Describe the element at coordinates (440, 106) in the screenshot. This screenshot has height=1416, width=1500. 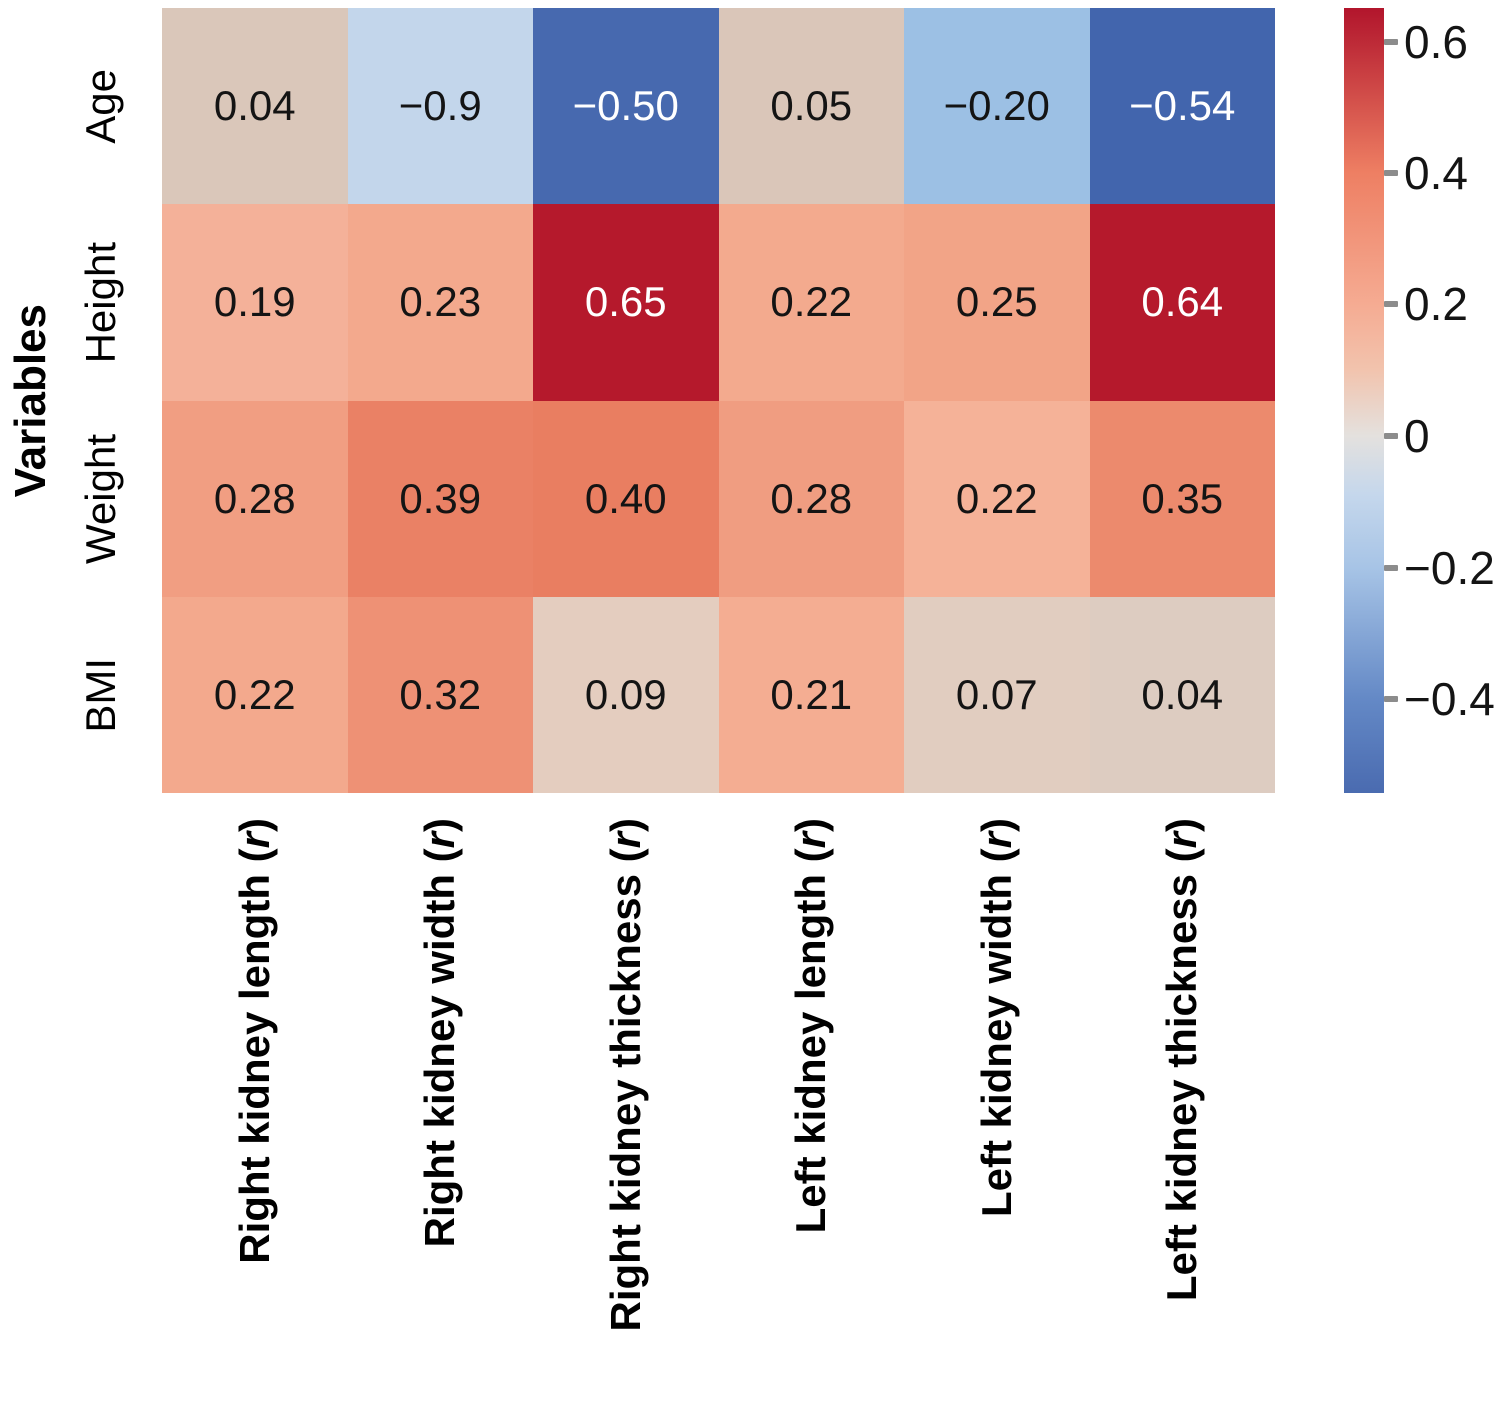
I see `heatmap-cell: −0.9` at that location.